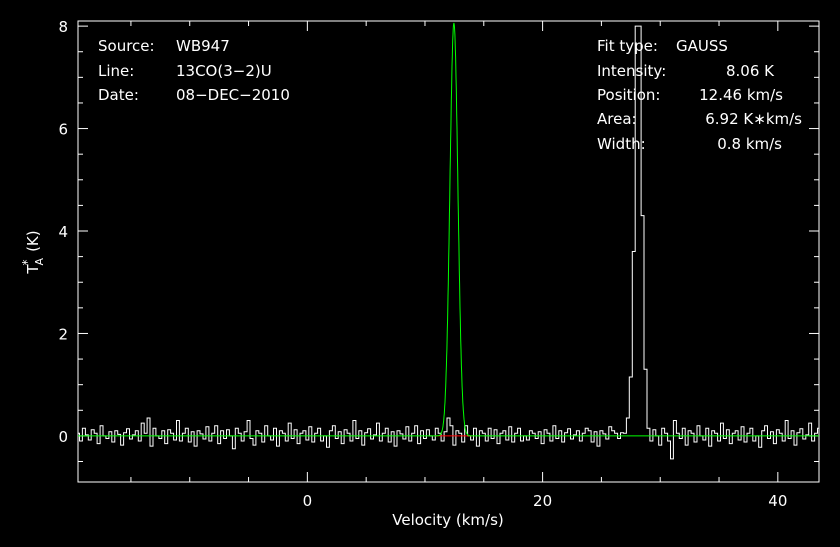 This screenshot has height=547, width=840. I want to click on info-source-key: Source:, so click(126, 46).